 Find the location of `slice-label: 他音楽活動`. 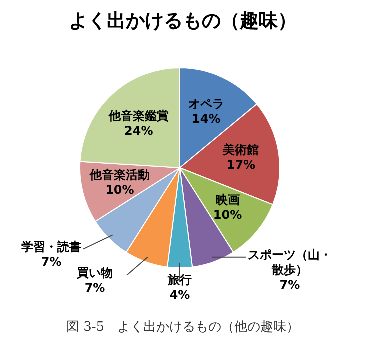

slice-label: 他音楽活動 is located at coordinates (120, 175).